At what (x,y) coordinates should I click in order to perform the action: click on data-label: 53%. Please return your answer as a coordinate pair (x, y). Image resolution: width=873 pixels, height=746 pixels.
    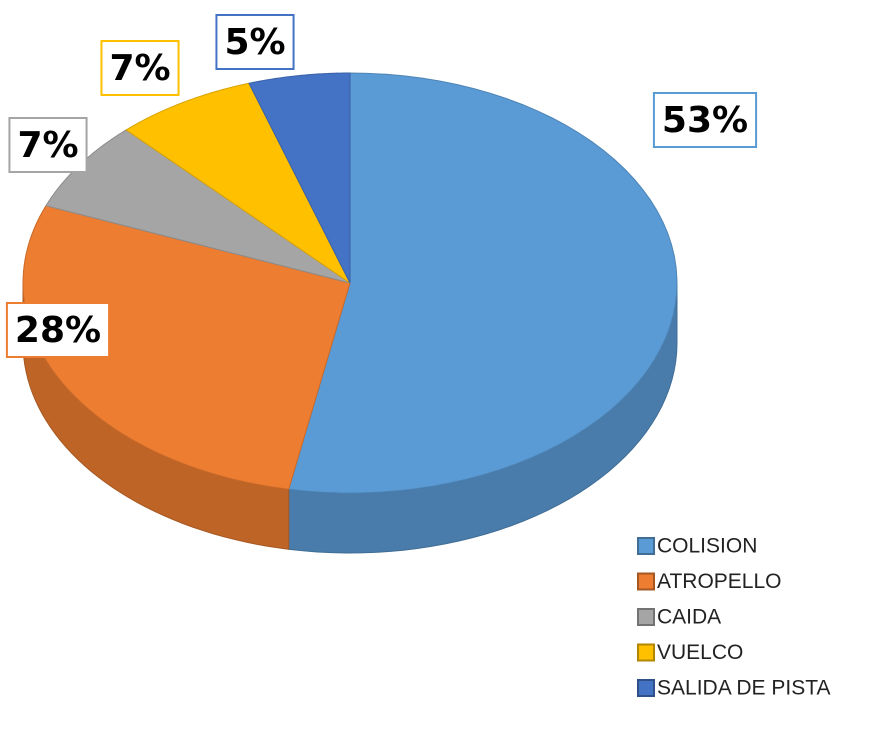
    Looking at the image, I should click on (705, 120).